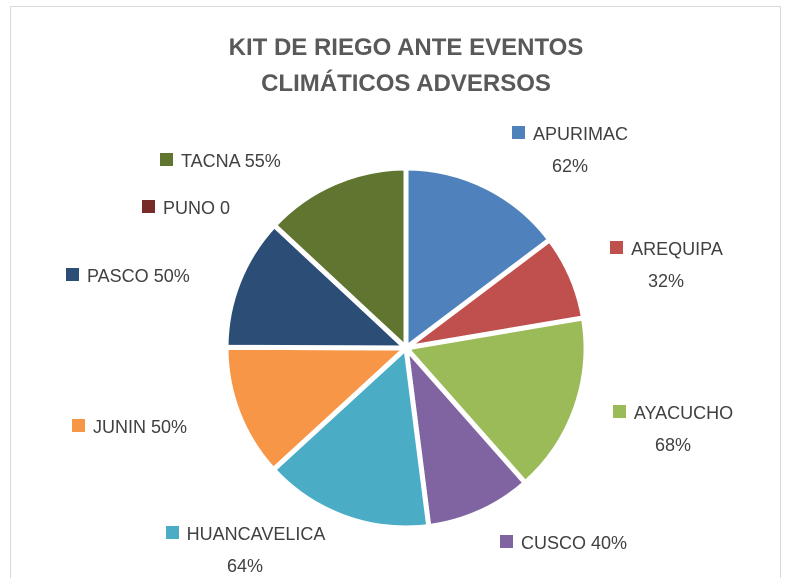  What do you see at coordinates (245, 566) in the screenshot?
I see `value-label: 64%` at bounding box center [245, 566].